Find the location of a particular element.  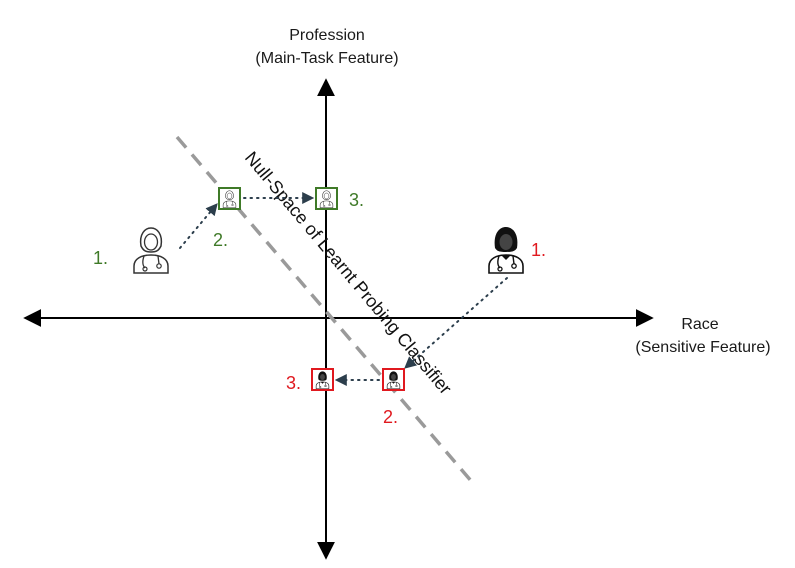

male-step-1-label: 1. is located at coordinates (538, 250).